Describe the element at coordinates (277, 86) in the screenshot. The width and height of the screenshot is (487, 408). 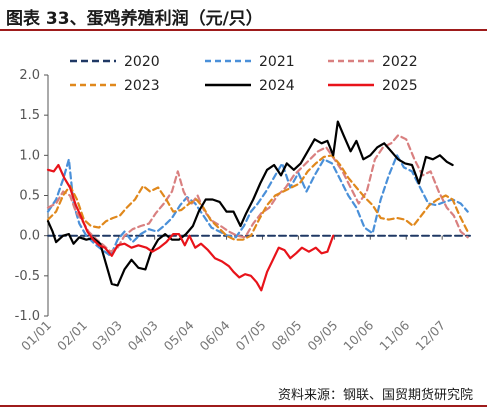
I see `legend-label-2024: 2024` at that location.